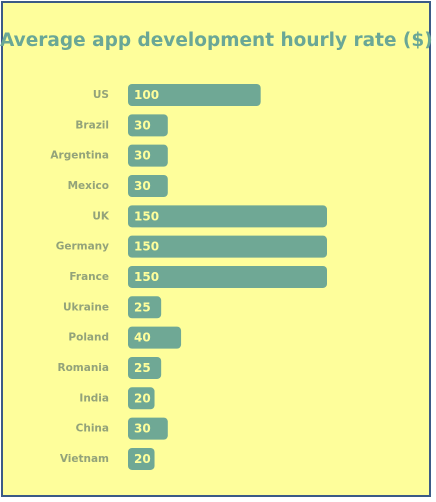 Image resolution: width=436 pixels, height=502 pixels. What do you see at coordinates (142, 186) in the screenshot?
I see `value-label-mexico: 30` at bounding box center [142, 186].